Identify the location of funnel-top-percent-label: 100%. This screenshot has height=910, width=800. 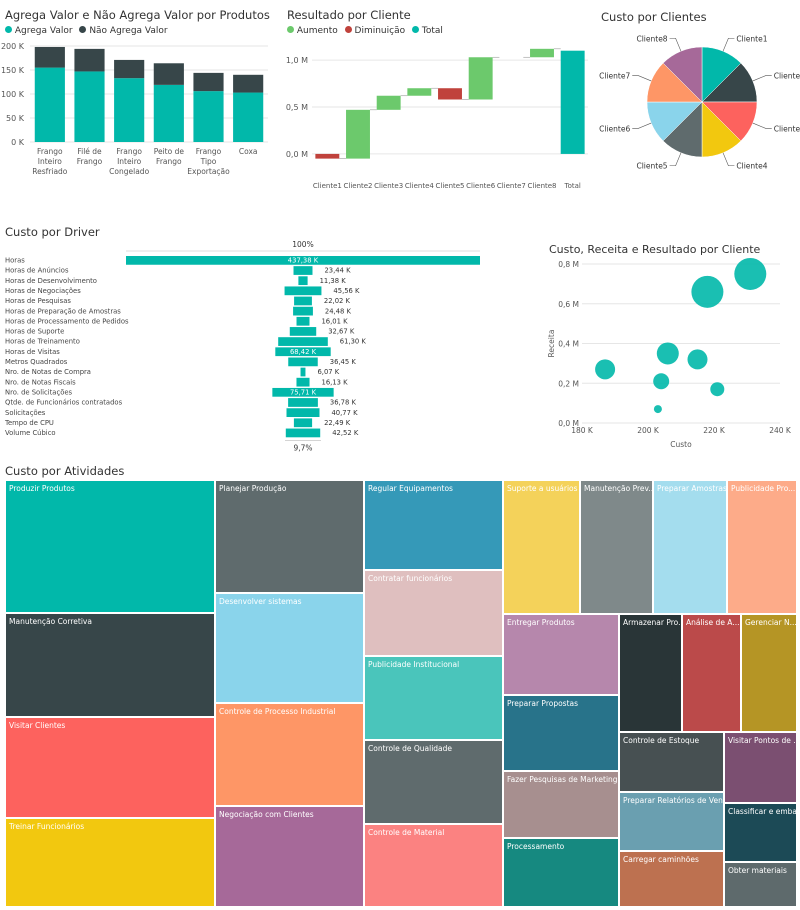
(302, 244).